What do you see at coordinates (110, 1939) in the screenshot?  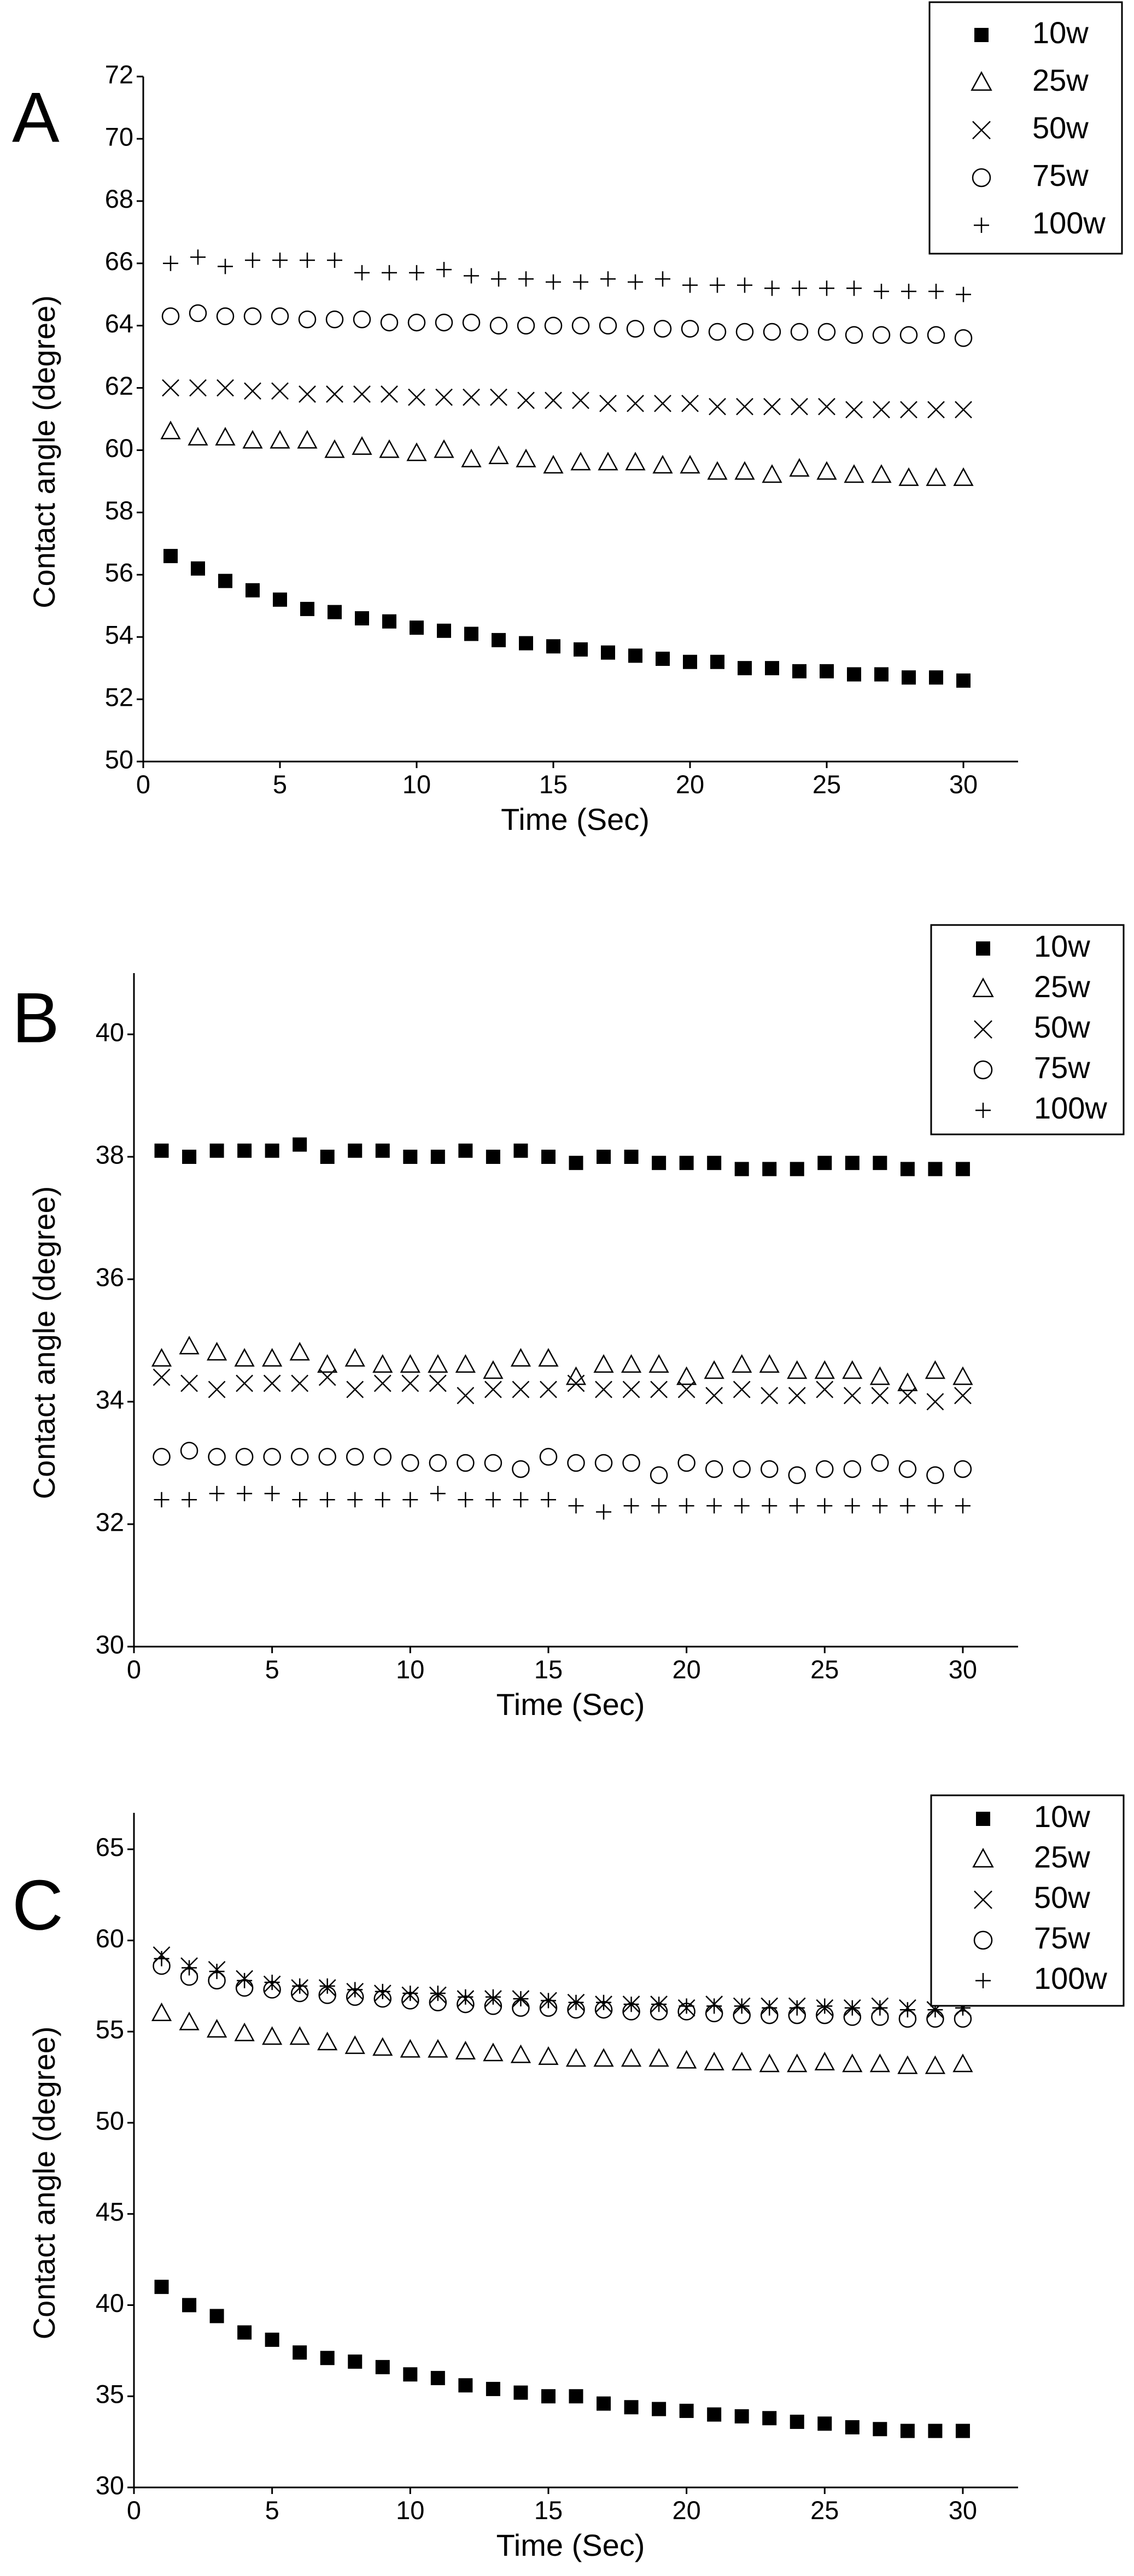 I see `y-tick-label: 60` at bounding box center [110, 1939].